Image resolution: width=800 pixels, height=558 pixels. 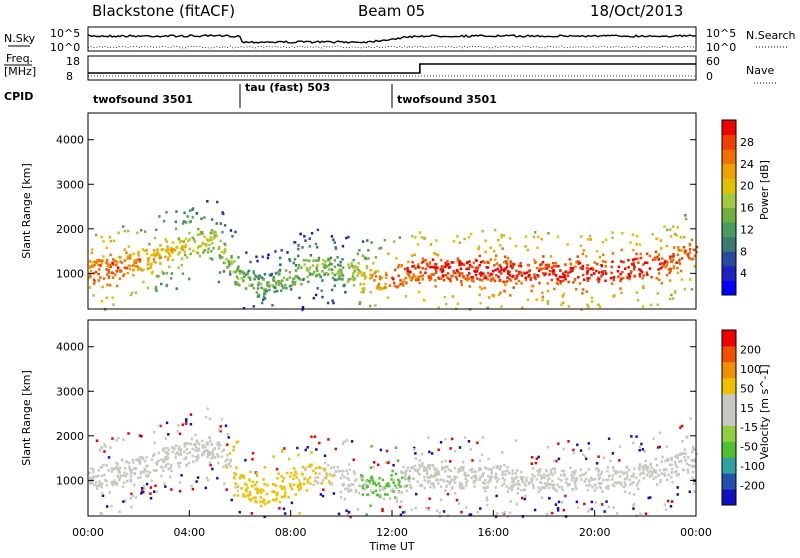 What do you see at coordinates (20, 71) in the screenshot?
I see `freq-unit-label: [MHz]` at bounding box center [20, 71].